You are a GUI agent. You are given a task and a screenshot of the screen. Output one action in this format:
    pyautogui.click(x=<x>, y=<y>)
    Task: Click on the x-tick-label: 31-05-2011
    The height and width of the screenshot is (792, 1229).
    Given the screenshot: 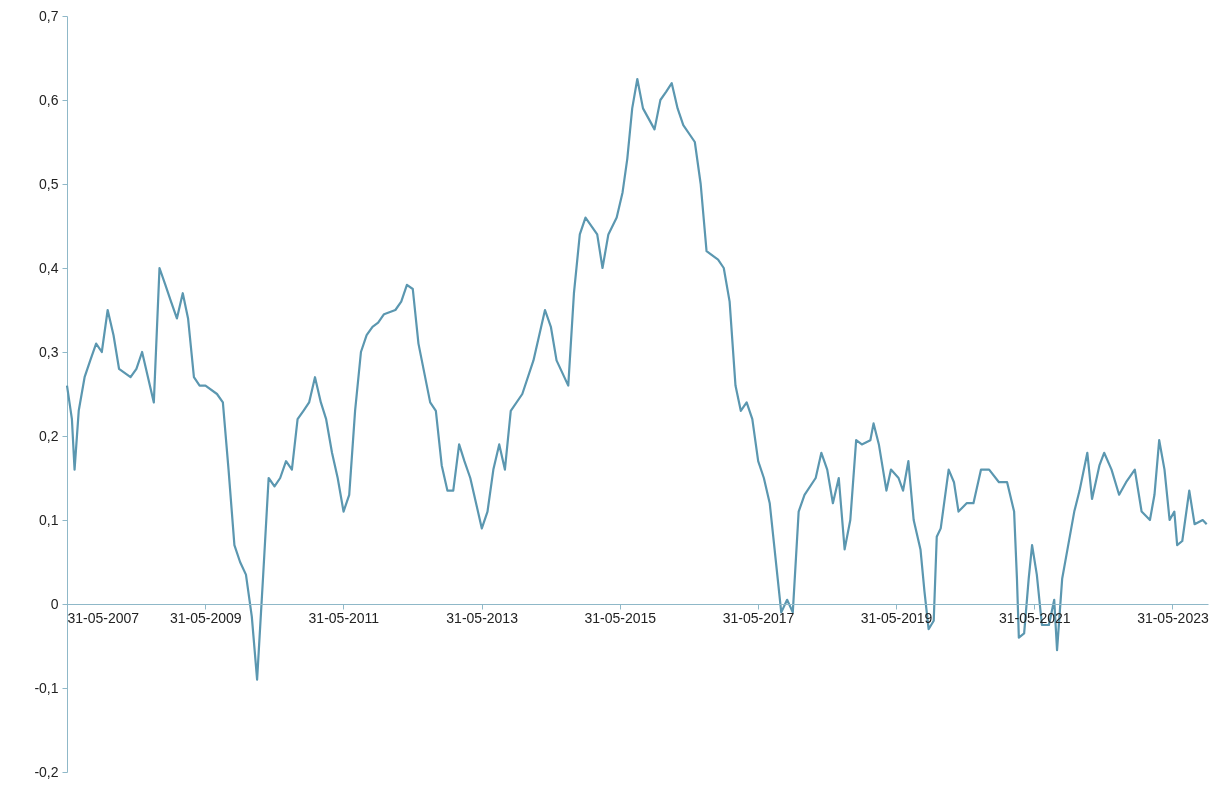 What is the action you would take?
    pyautogui.click(x=344, y=617)
    